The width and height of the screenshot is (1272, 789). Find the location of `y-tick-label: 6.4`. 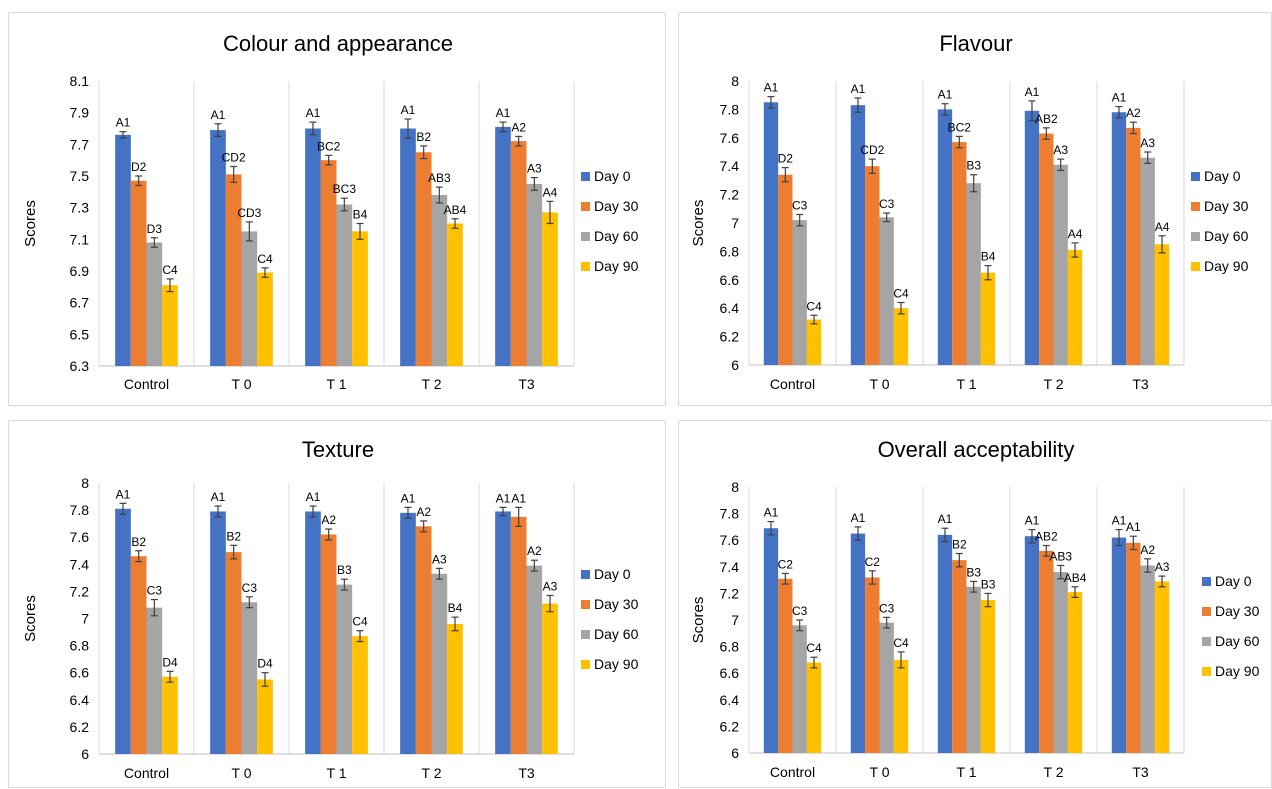

y-tick-label: 6.4 is located at coordinates (730, 308).